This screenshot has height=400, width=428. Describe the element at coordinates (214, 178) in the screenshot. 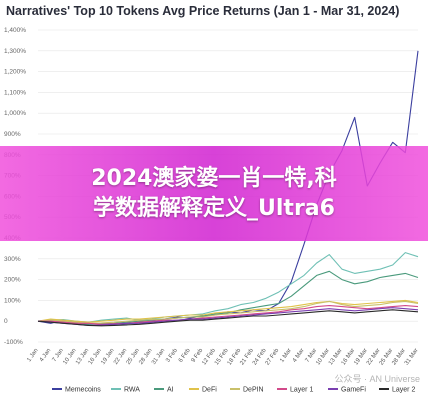

I see `overlay-line-1: 2024澳家婆一肖一特,科` at that location.